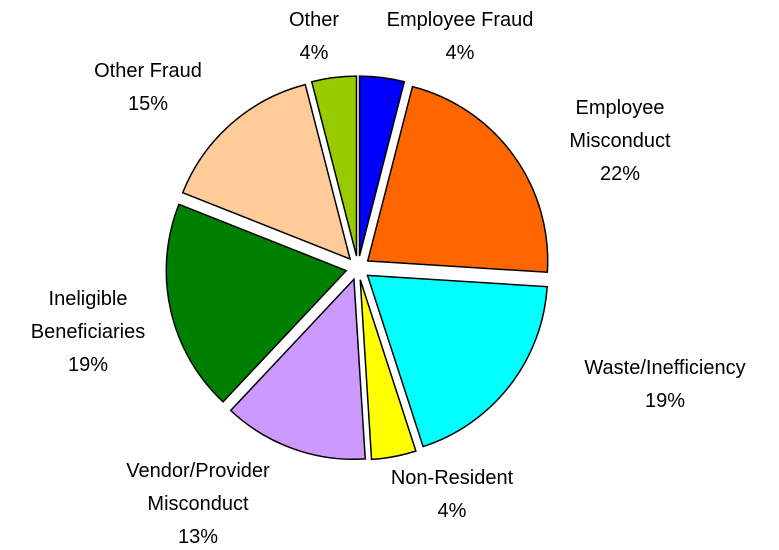 This screenshot has width=779, height=550. I want to click on slice-label: Vendor/Provider Misconduct 13%, so click(198, 502).